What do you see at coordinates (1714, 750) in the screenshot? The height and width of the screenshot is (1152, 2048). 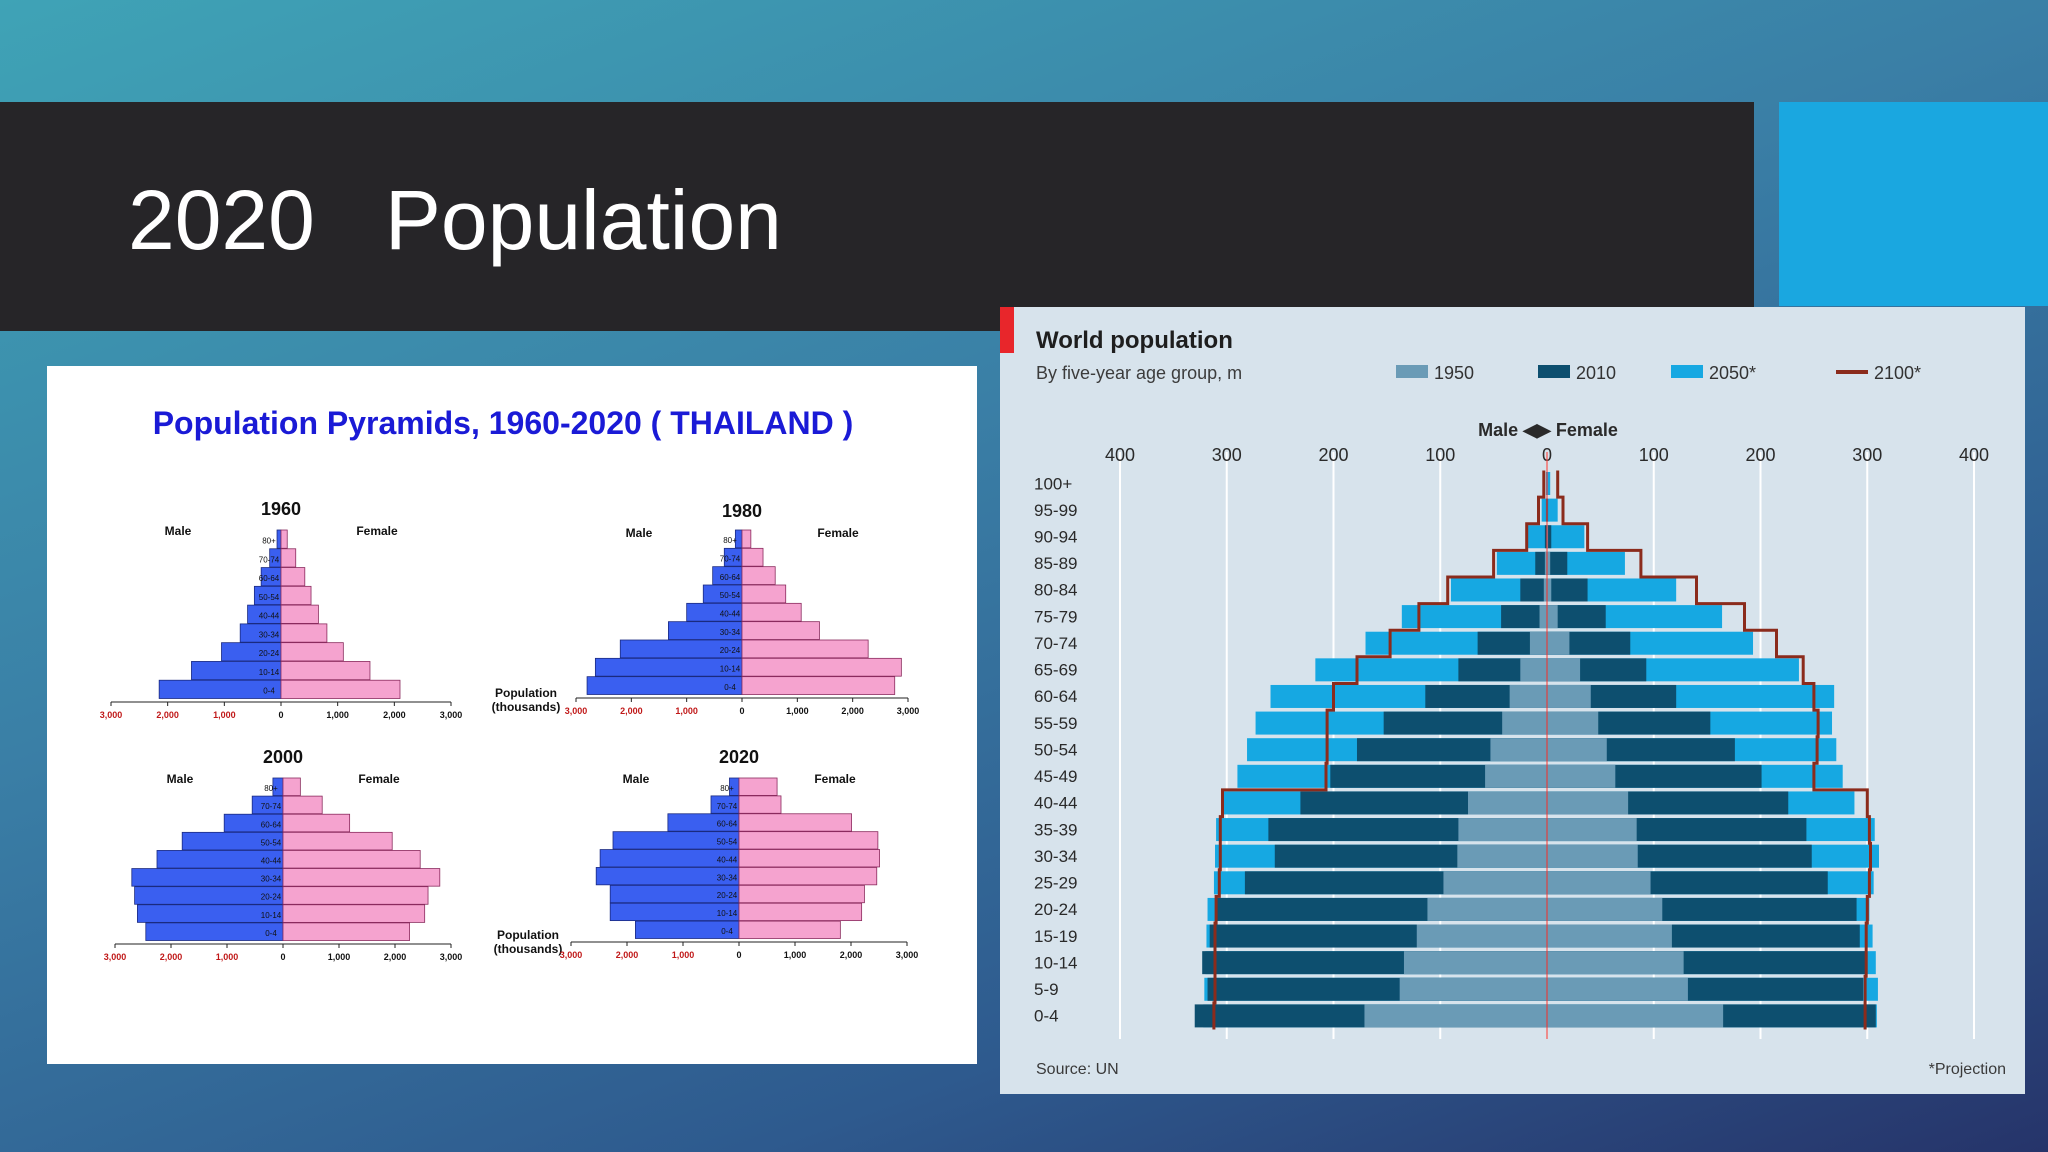 I see `line-2100-female` at bounding box center [1714, 750].